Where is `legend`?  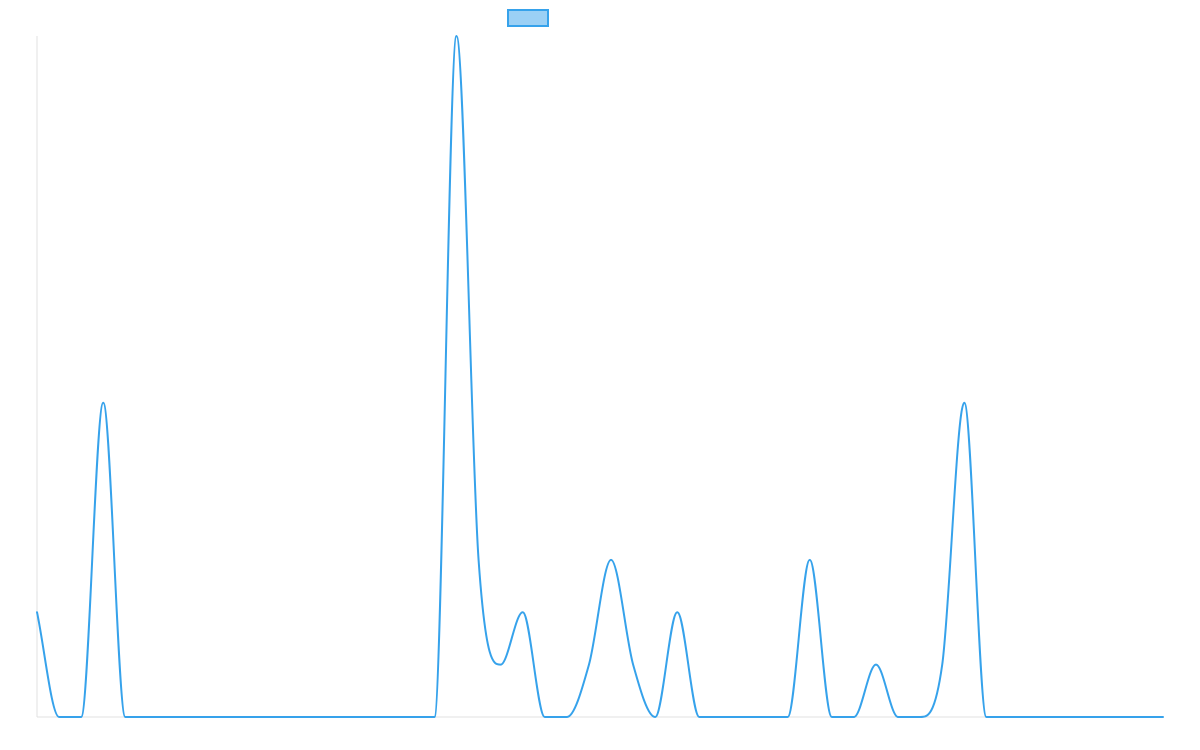
legend is located at coordinates (528, 18).